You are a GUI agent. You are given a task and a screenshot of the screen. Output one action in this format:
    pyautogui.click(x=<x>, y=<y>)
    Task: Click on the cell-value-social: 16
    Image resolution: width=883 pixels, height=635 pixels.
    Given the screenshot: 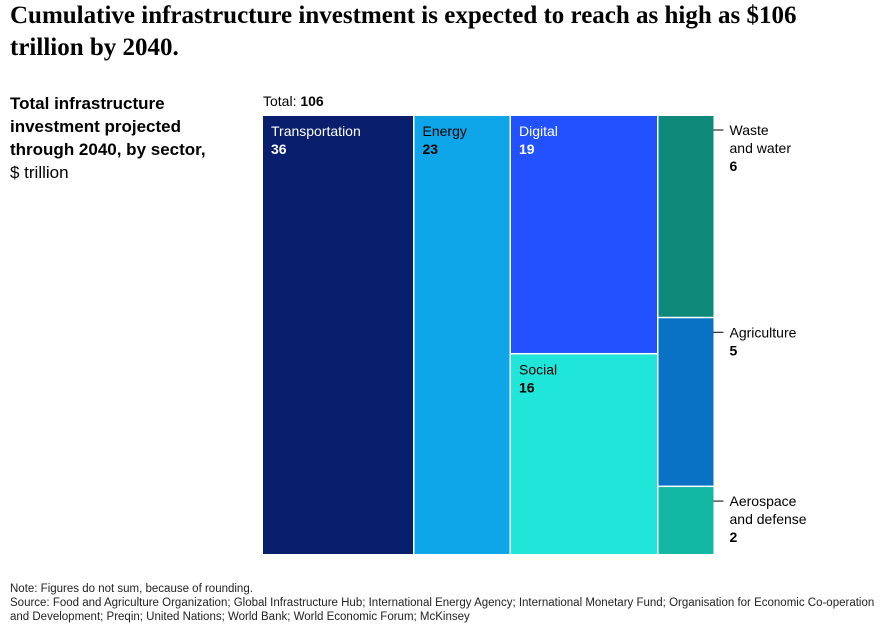 What is the action you would take?
    pyautogui.click(x=527, y=387)
    